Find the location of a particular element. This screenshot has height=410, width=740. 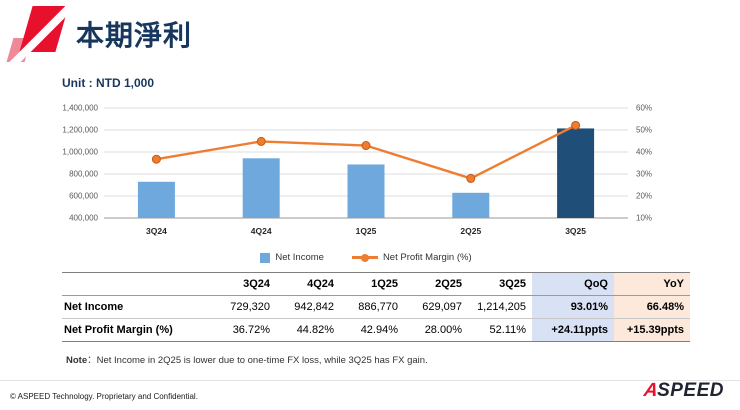

cell: 66.48% is located at coordinates (652, 307).